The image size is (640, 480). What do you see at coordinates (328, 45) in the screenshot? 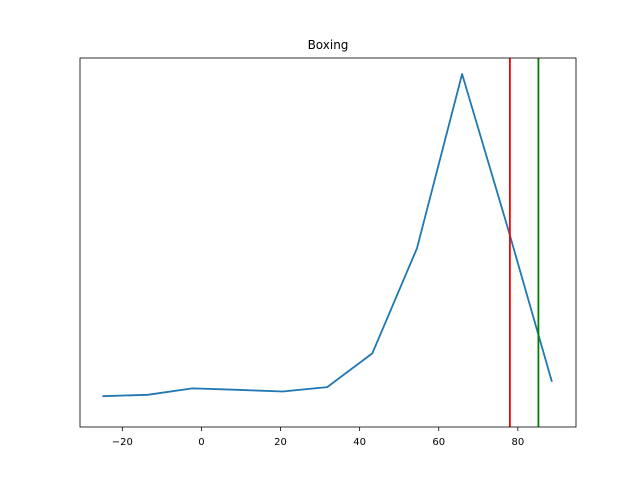
I see `chart-title: Boxing` at bounding box center [328, 45].